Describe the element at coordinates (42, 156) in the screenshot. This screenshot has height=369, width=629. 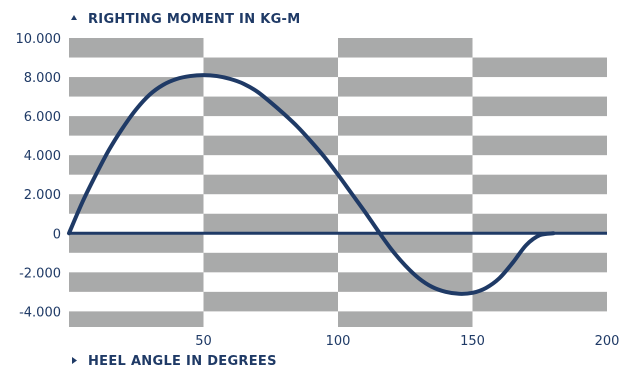
I see `y-tick-label: 4.000` at that location.